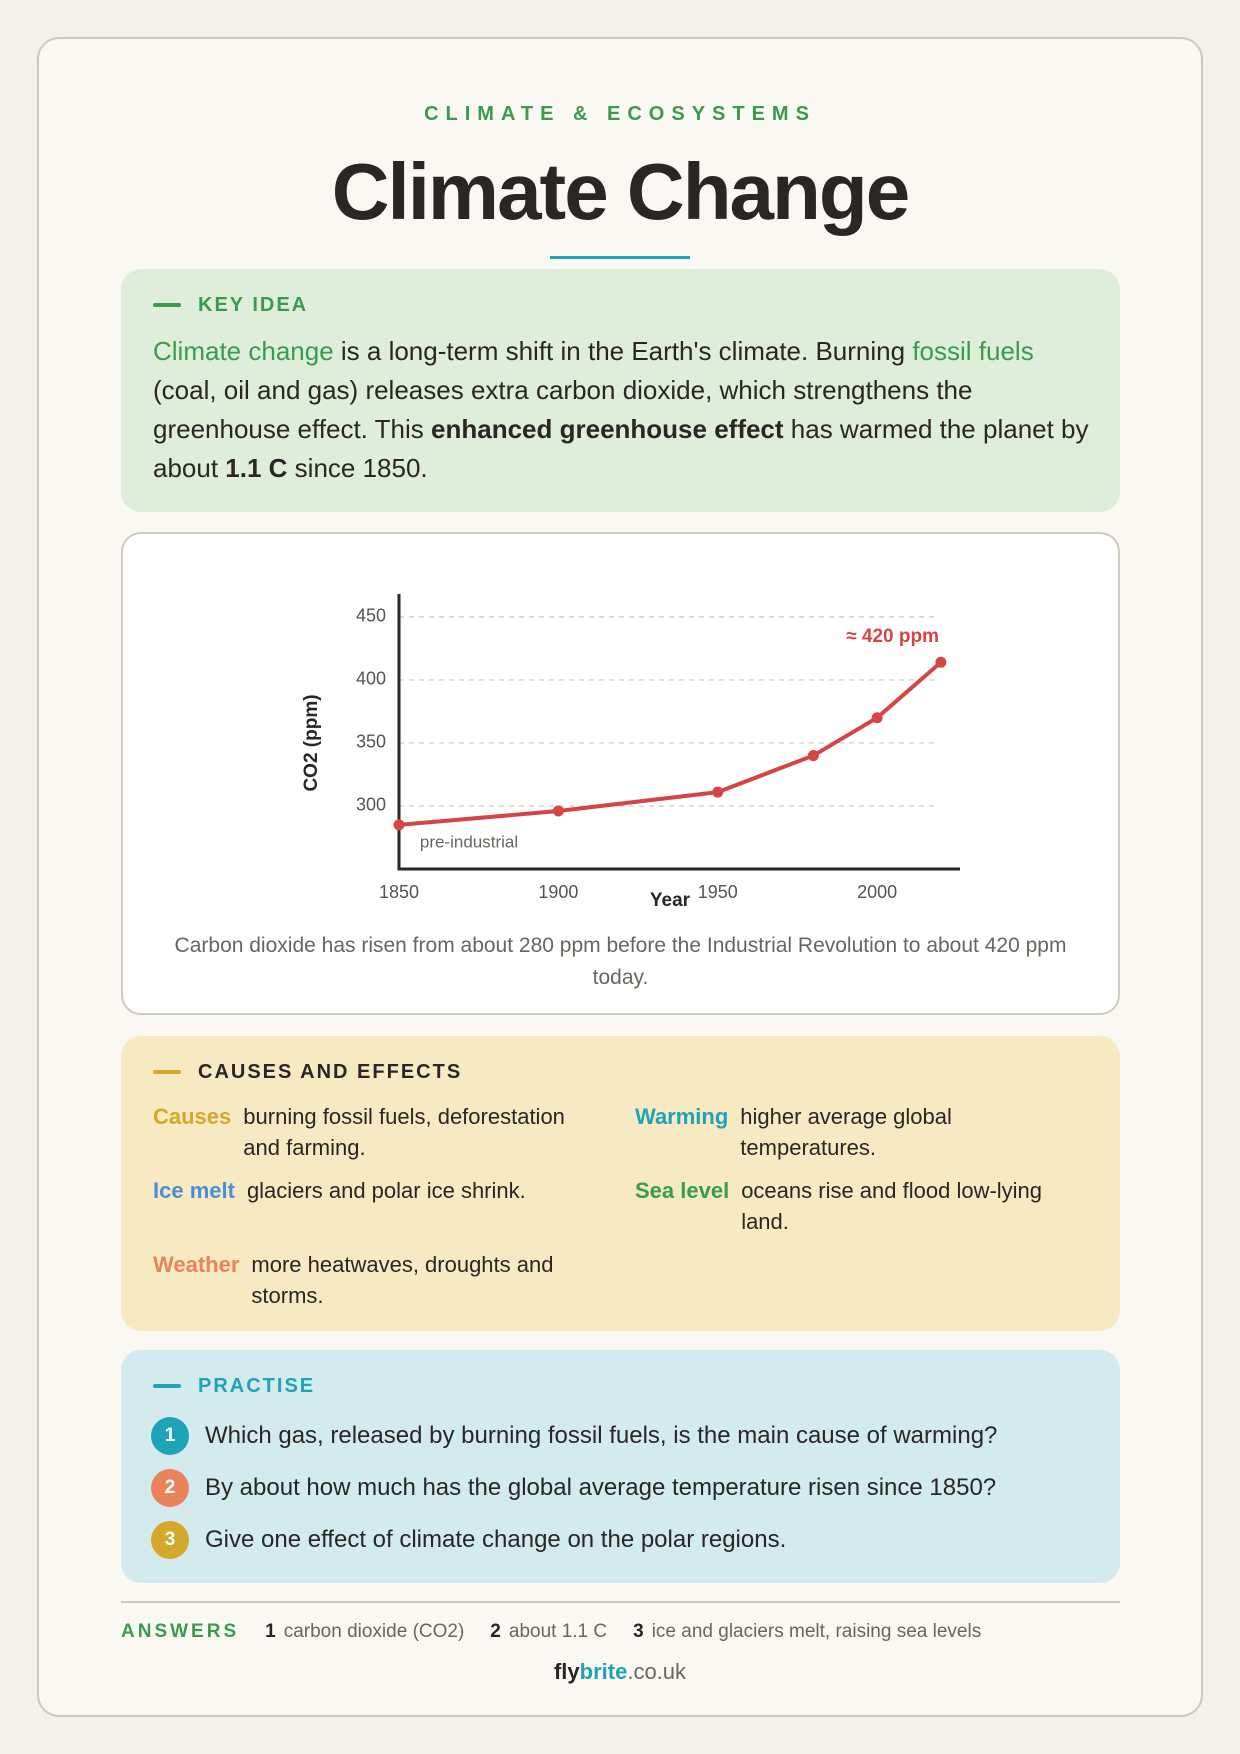  I want to click on item-term: Weather, so click(196, 1264).